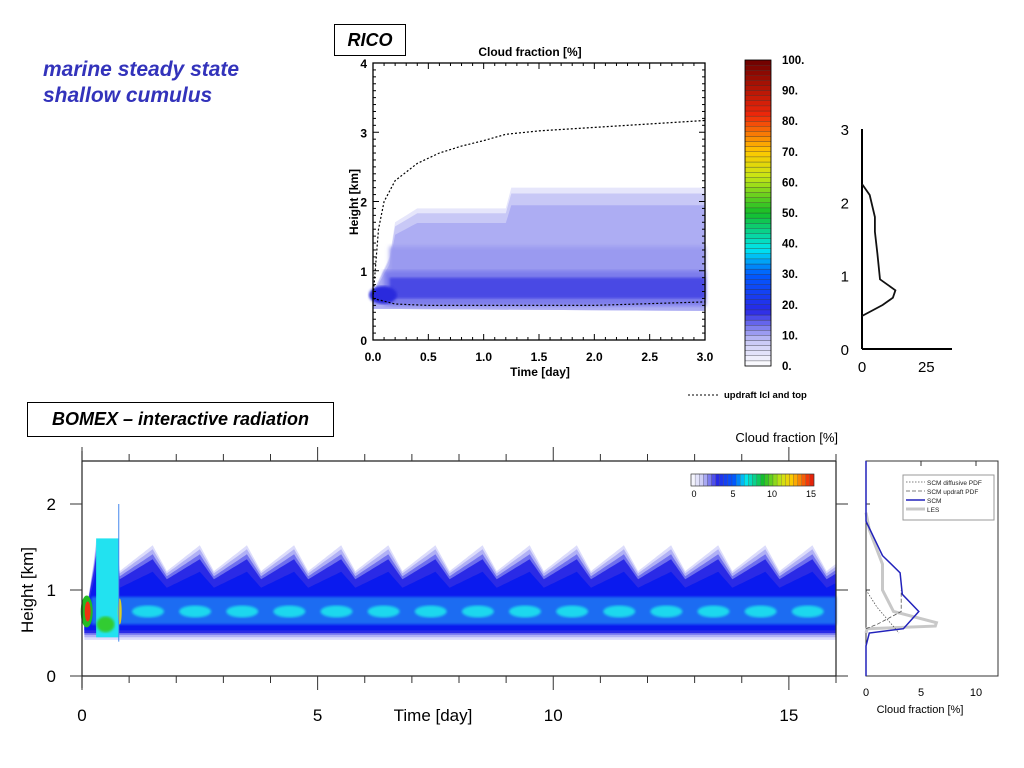 The image size is (1024, 768). I want to click on rico-legend: updraft lcl and top, so click(747, 395).